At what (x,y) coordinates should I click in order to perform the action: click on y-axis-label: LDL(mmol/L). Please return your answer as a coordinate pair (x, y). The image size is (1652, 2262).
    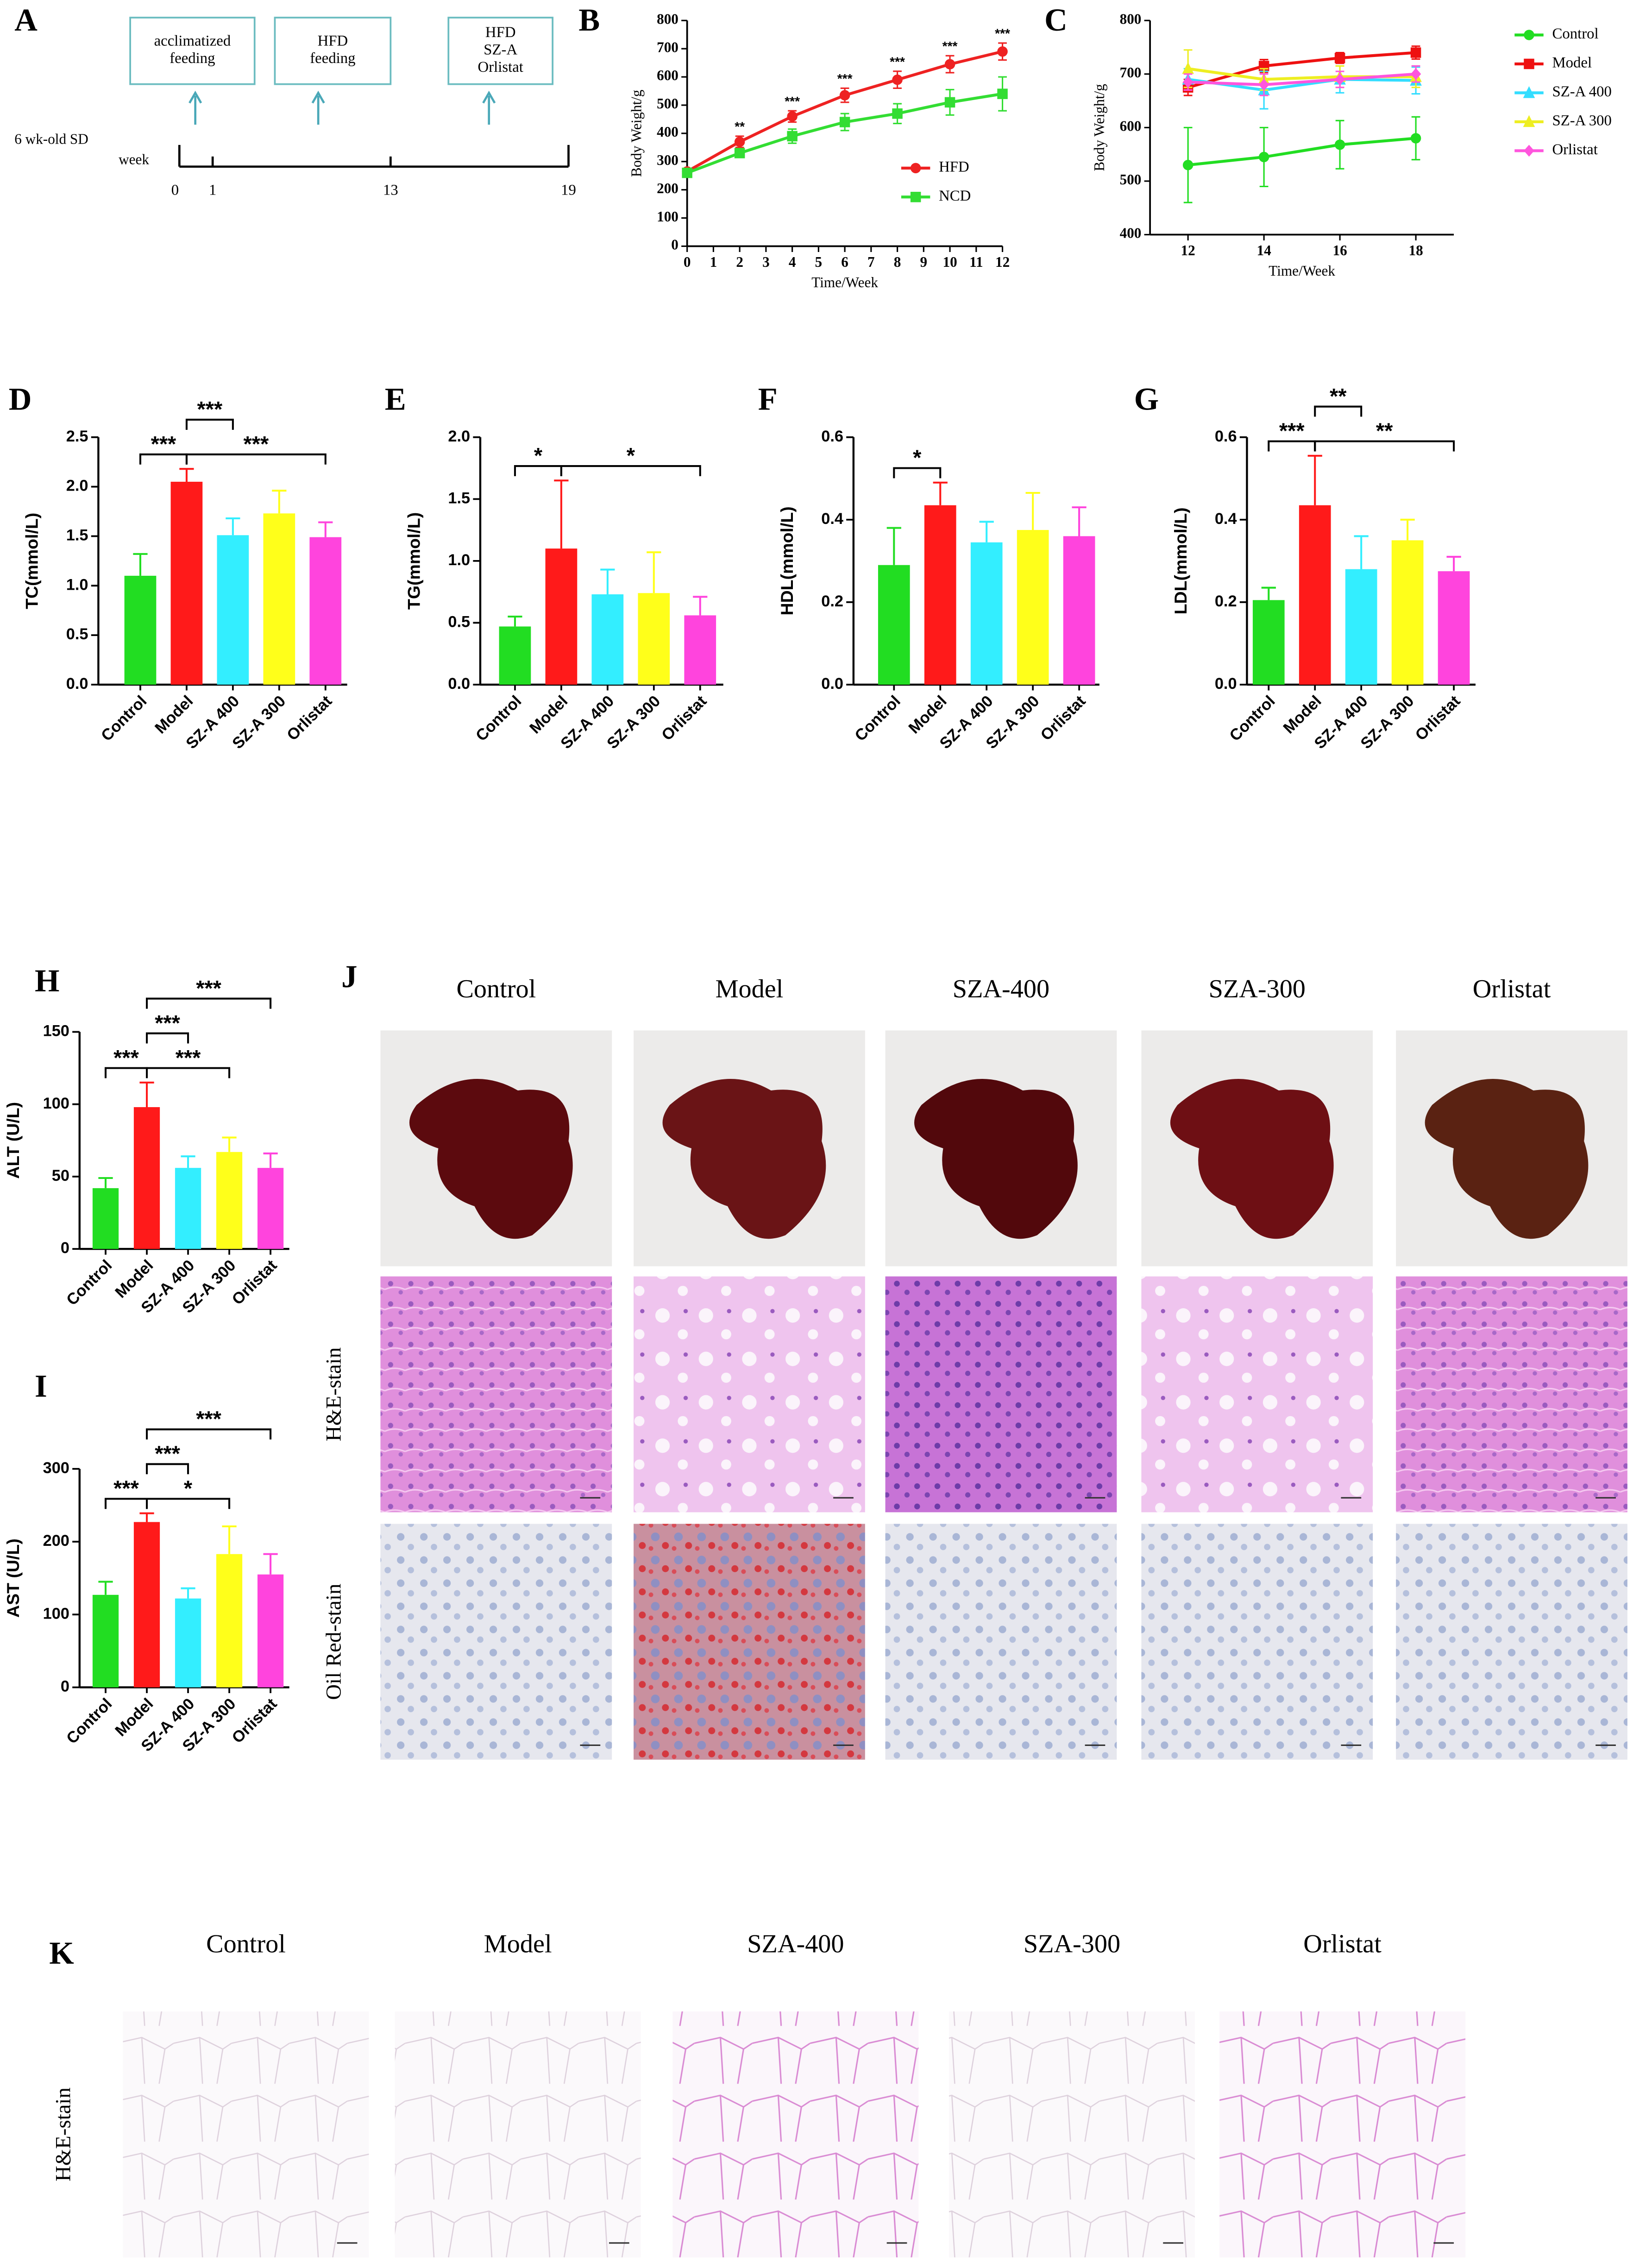
    Looking at the image, I should click on (1180, 560).